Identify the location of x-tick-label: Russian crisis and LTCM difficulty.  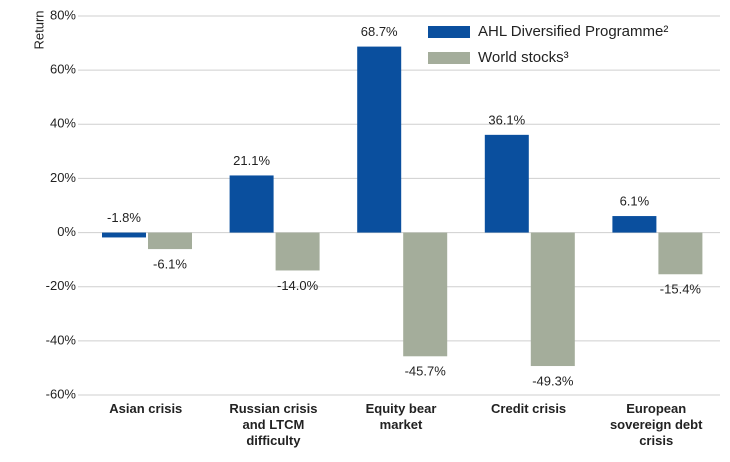
(273, 424).